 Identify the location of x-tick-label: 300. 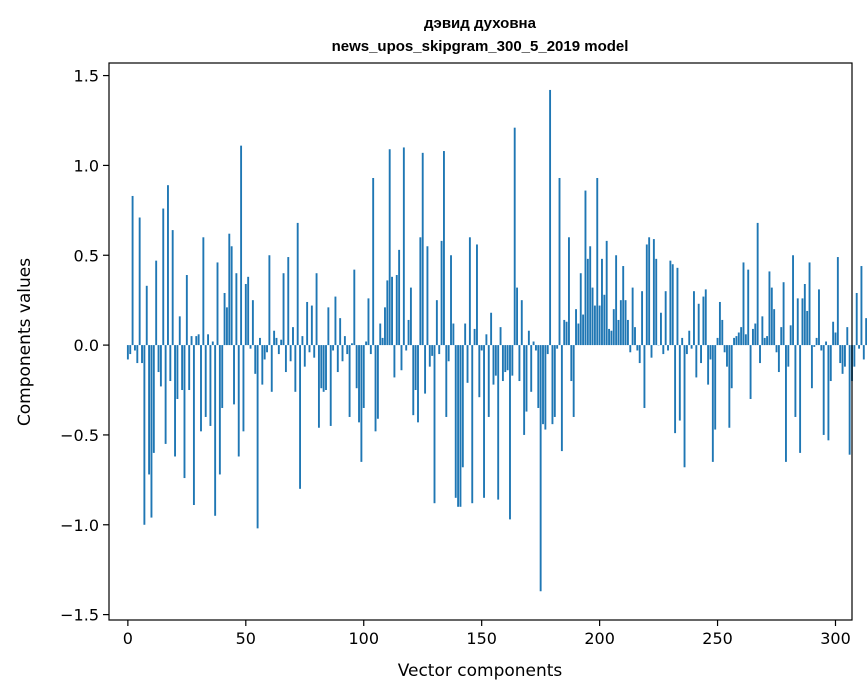
(835, 638).